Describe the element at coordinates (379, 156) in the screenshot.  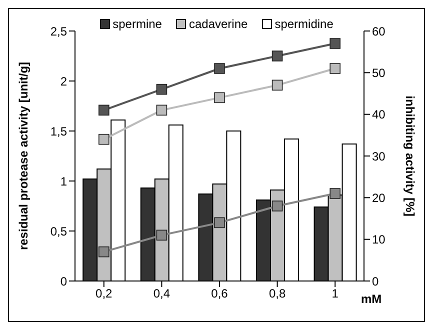
I see `y2-tick-label: 30` at that location.